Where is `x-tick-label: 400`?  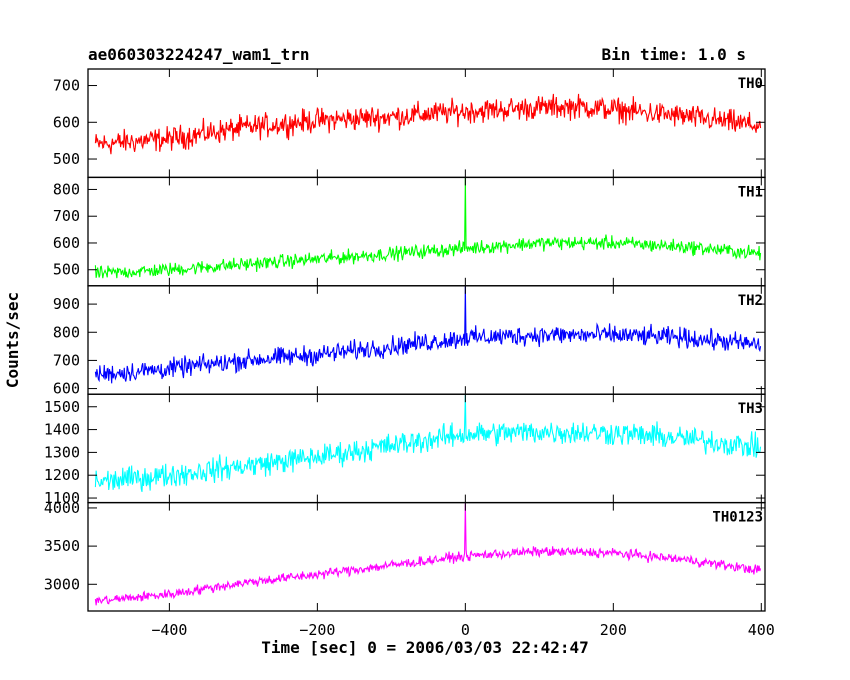
x-tick-label: 400 is located at coordinates (761, 630).